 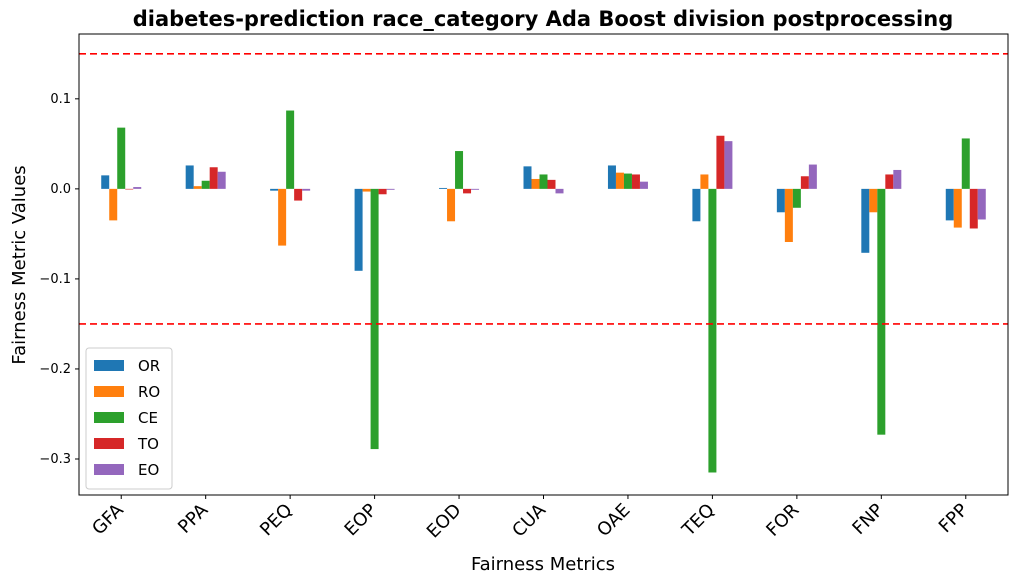 What do you see at coordinates (867, 519) in the screenshot?
I see `x-tick-label-fnp: FNP` at bounding box center [867, 519].